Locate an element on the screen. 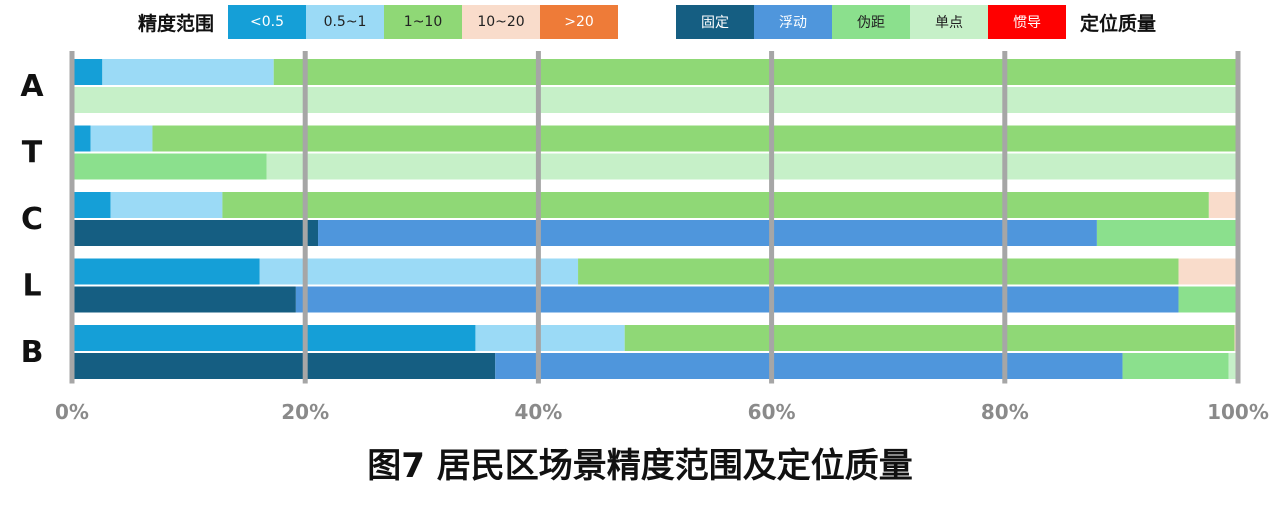 This screenshot has height=508, width=1280. legend-accuracy-item: 1~10 is located at coordinates (423, 22).